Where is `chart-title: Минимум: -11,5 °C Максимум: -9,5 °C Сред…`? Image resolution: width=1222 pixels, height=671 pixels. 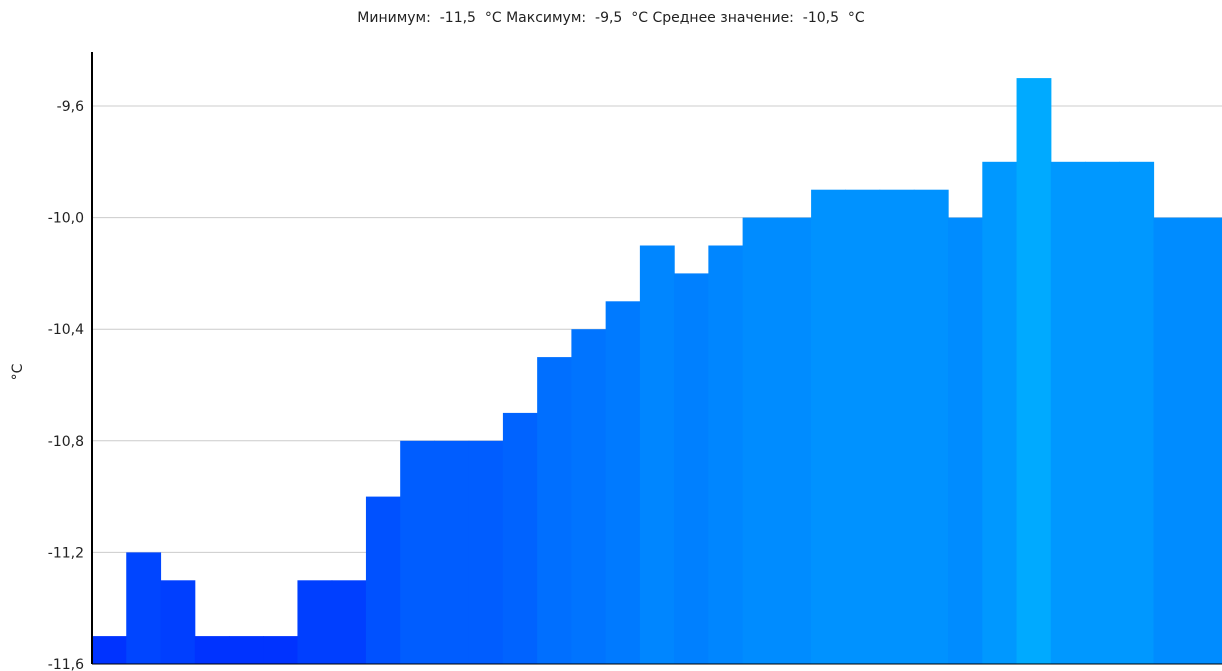 chart-title: Минимум: -11,5 °C Максимум: -9,5 °C Сред… is located at coordinates (611, 18).